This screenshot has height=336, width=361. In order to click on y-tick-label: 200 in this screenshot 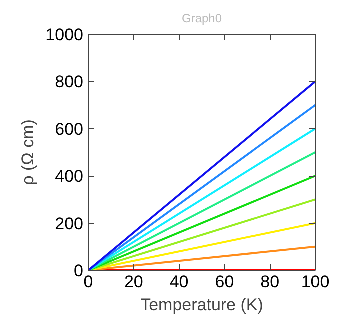, I will do `click(69, 224)`.